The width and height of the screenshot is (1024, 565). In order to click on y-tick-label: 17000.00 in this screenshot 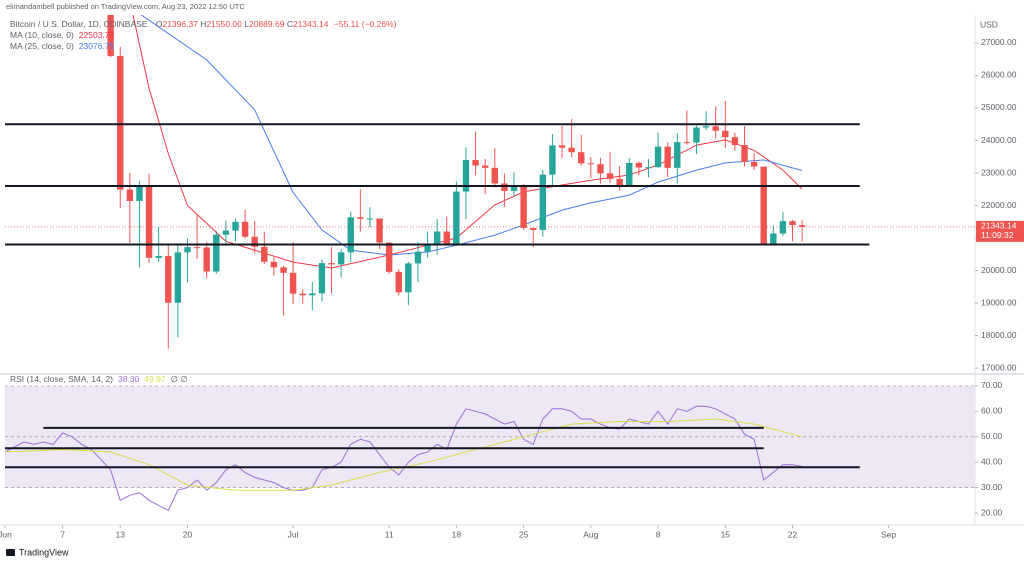, I will do `click(999, 367)`.